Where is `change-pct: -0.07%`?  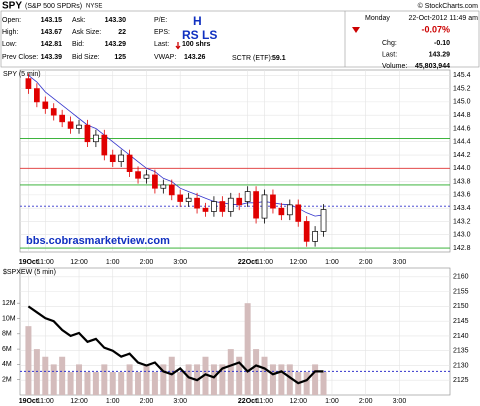
change-pct: -0.07% is located at coordinates (435, 29).